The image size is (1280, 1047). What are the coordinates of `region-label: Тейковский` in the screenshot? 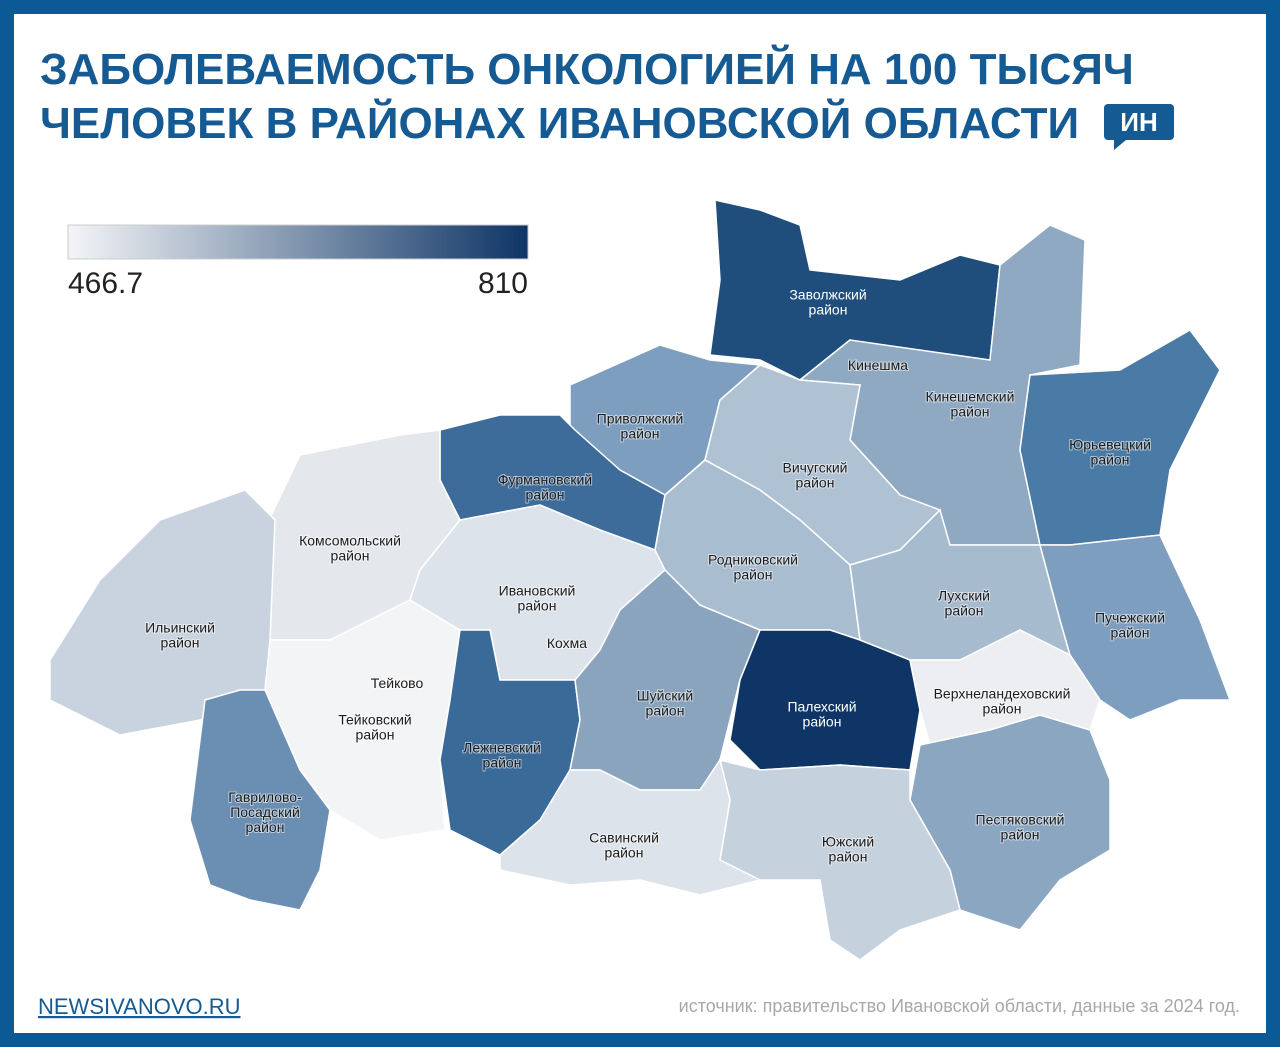 It's located at (375, 720).